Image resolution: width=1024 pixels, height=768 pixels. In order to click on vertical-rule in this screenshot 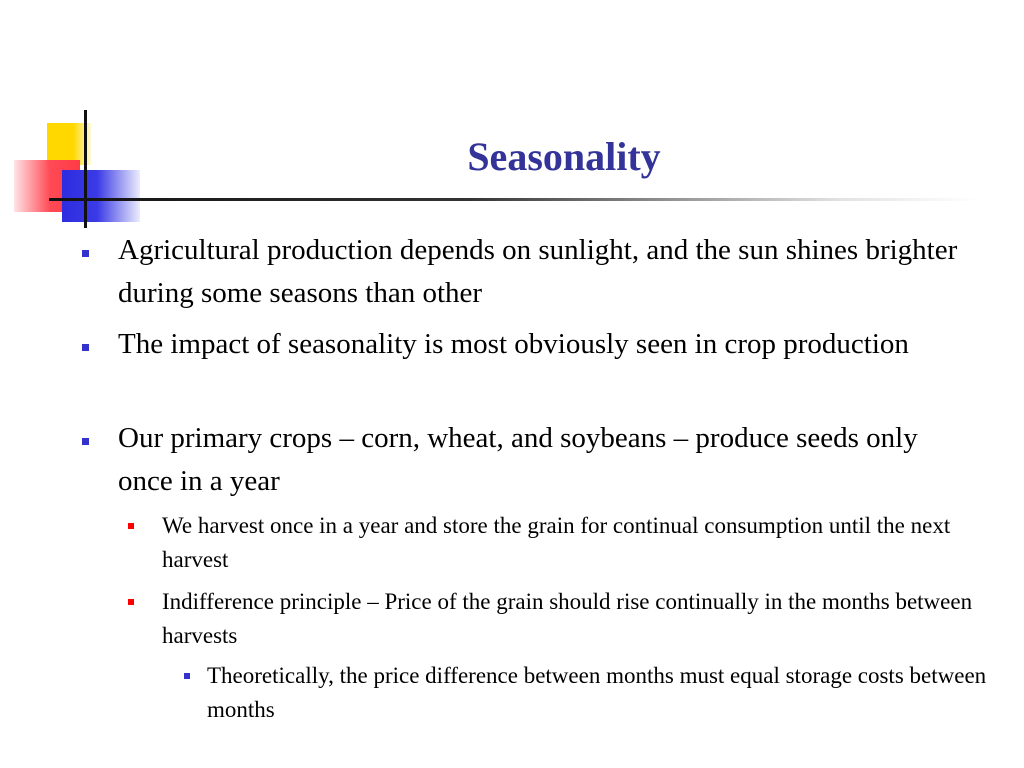, I will do `click(85, 169)`.